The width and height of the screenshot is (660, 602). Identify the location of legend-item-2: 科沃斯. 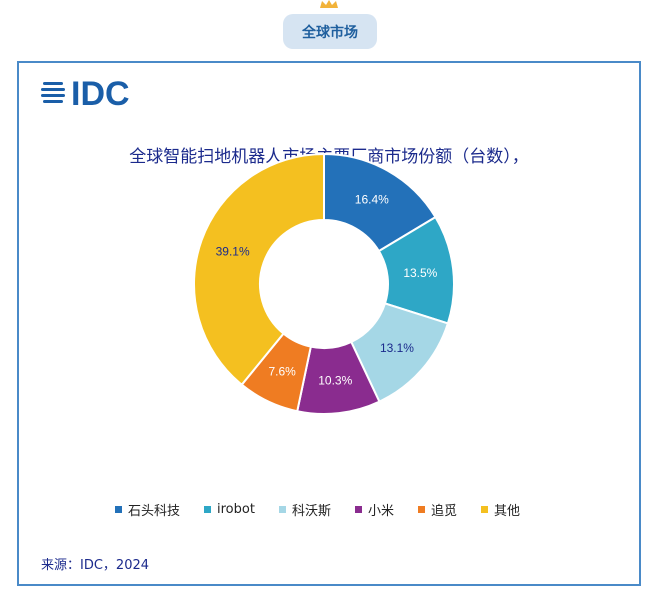
(304, 509).